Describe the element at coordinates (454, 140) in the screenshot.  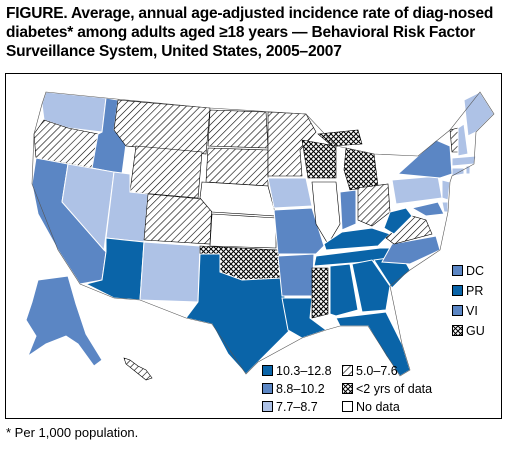
I see `state-vermont` at that location.